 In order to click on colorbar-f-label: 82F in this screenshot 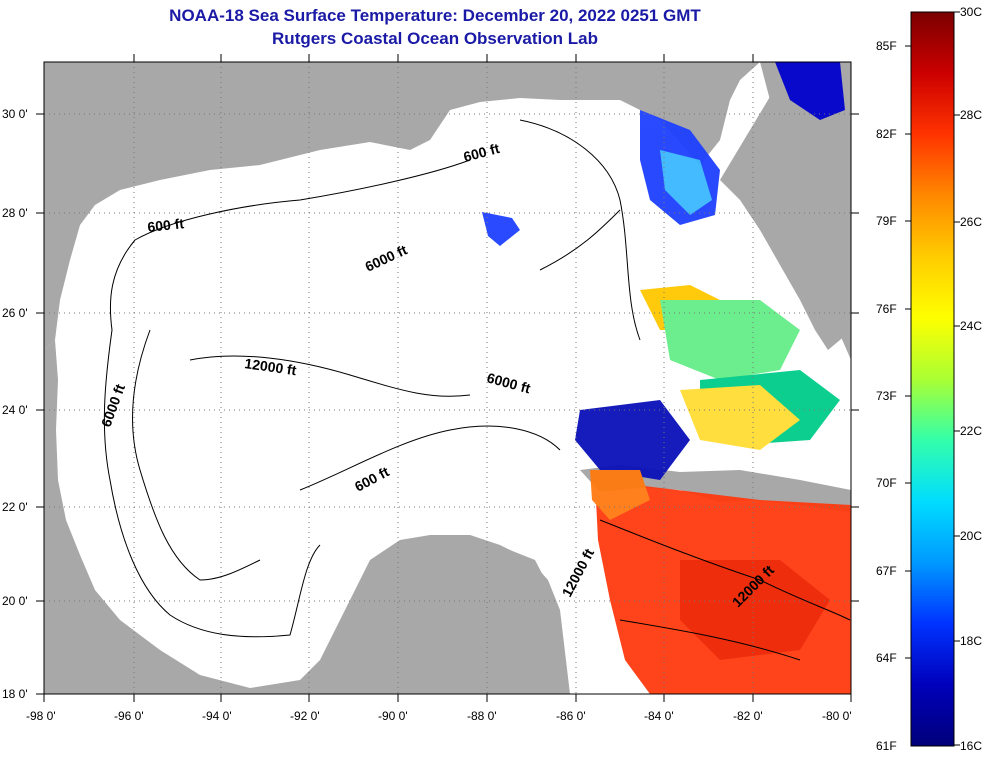, I will do `click(886, 134)`.